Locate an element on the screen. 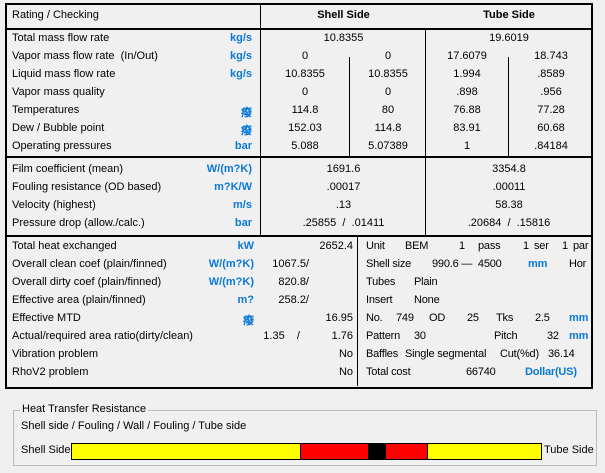 The height and width of the screenshot is (473, 605). row-label: Overall dirty coef (plain/finned) is located at coordinates (87, 282).